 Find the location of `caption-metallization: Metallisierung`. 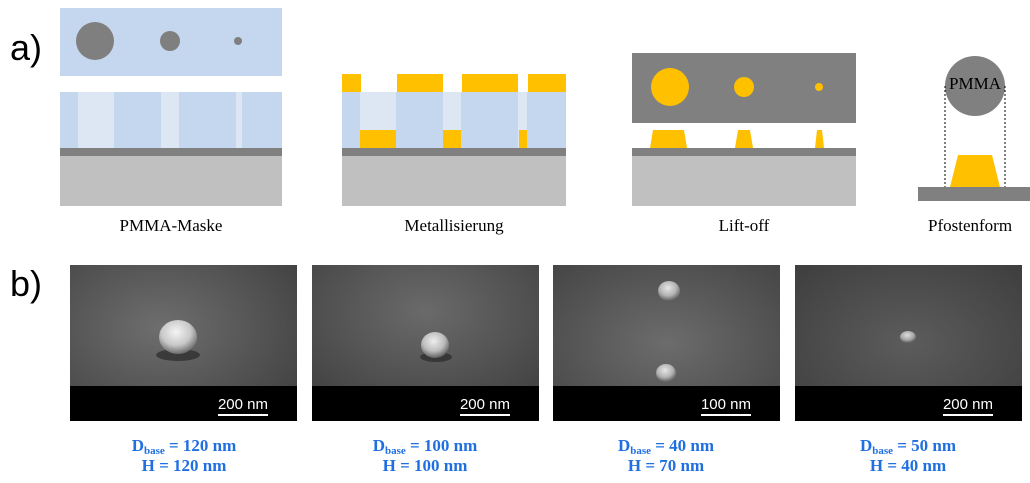

caption-metallization: Metallisierung is located at coordinates (454, 225).